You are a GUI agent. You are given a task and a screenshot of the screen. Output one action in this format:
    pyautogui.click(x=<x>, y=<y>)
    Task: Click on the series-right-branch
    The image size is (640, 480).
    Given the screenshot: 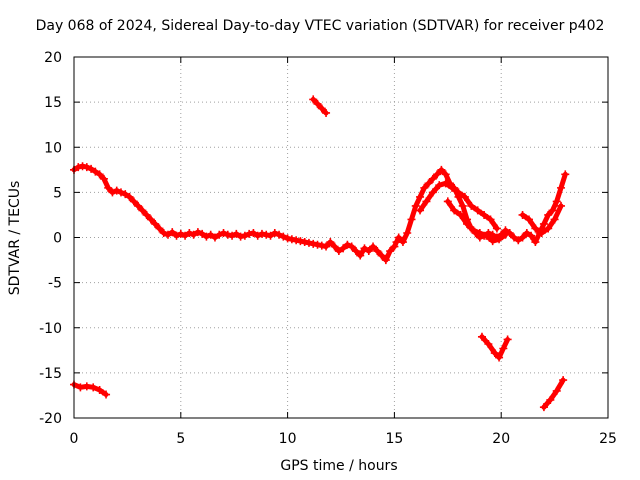 What is the action you would take?
    pyautogui.click(x=542, y=219)
    